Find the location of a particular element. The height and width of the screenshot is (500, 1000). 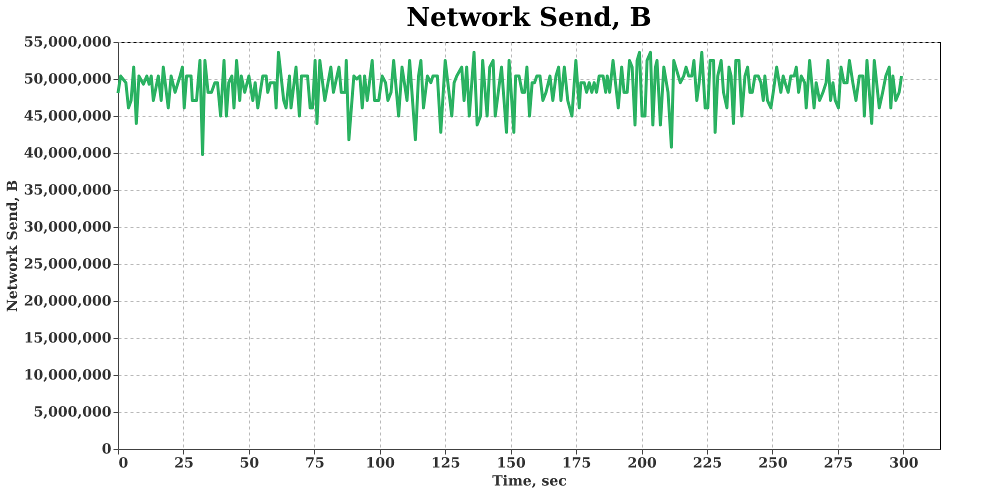

x-tick-label: 100 is located at coordinates (381, 464).